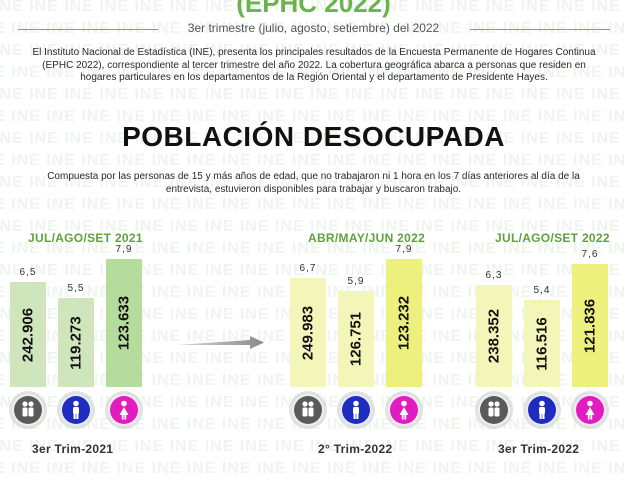  I want to click on bar-mujeres: 121.836, so click(590, 325).